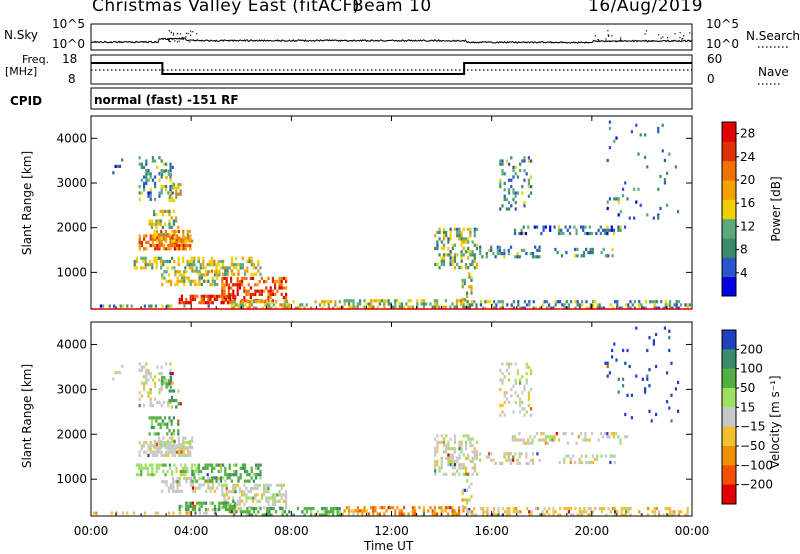  I want to click on beam-label: Beam 10, so click(392, 8).